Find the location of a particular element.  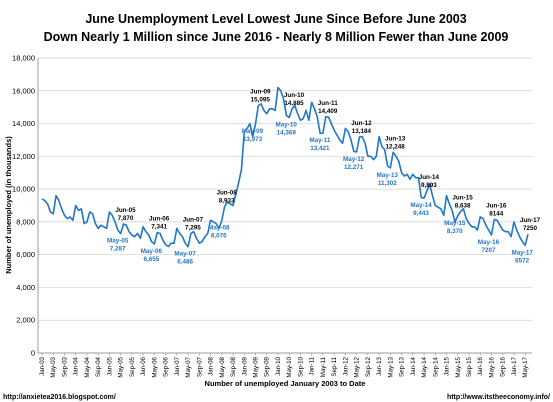

may-label: May-05 is located at coordinates (118, 241).